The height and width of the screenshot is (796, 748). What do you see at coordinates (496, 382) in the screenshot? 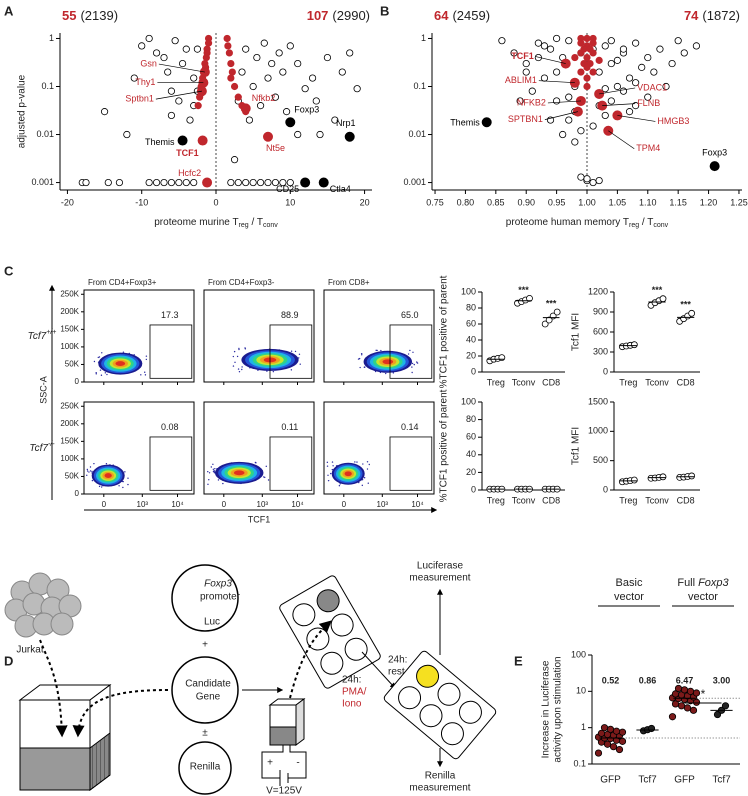
I see `x-tick-label: Treg` at bounding box center [496, 382].